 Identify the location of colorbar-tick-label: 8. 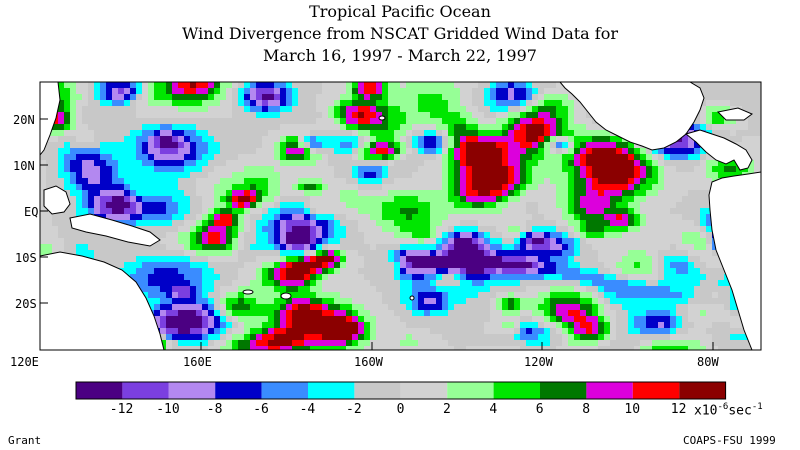
(586, 409).